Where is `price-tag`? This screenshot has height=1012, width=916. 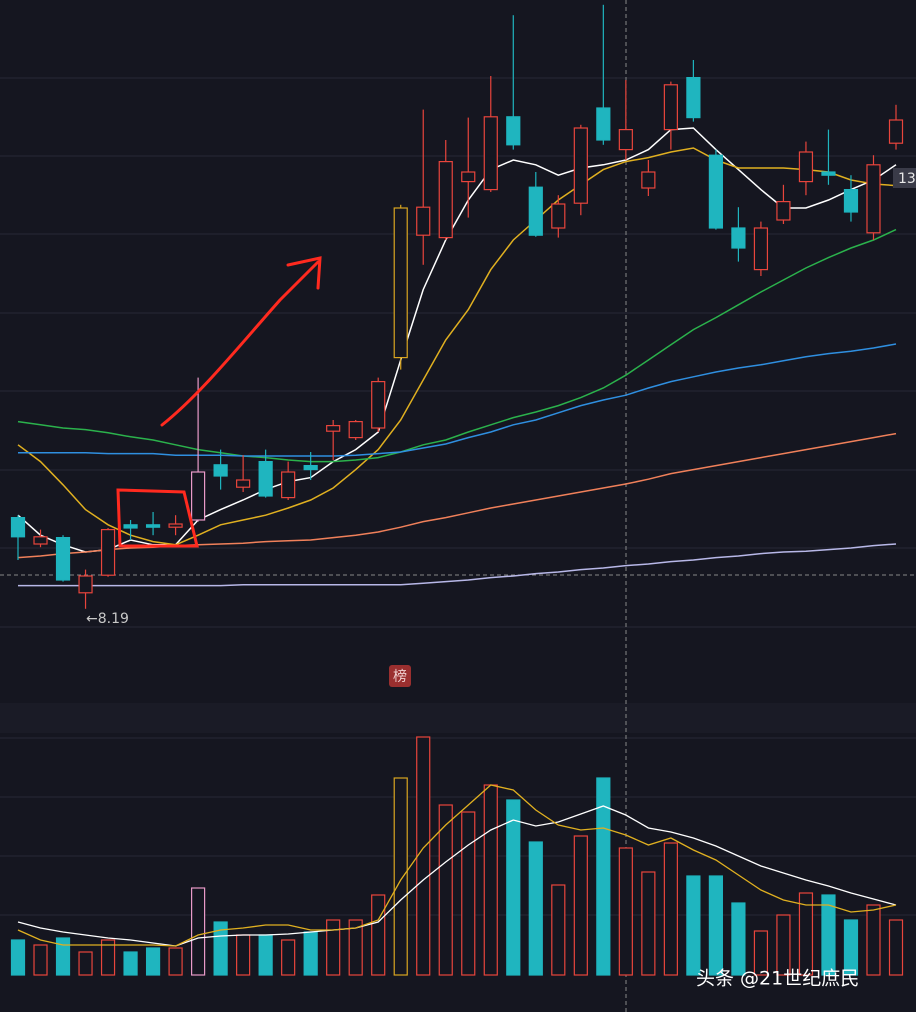
price-tag is located at coordinates (904, 178).